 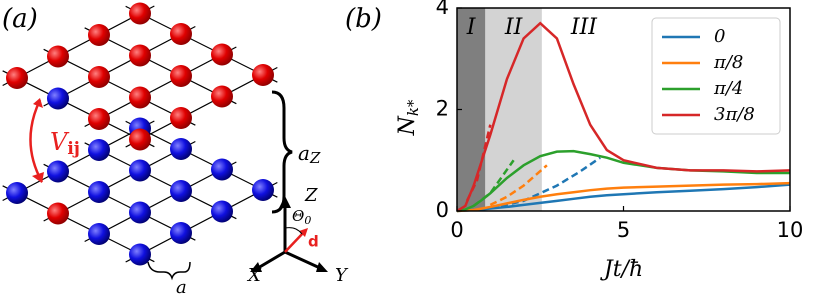 What do you see at coordinates (313, 242) in the screenshot?
I see `dipole-label: d` at bounding box center [313, 242].